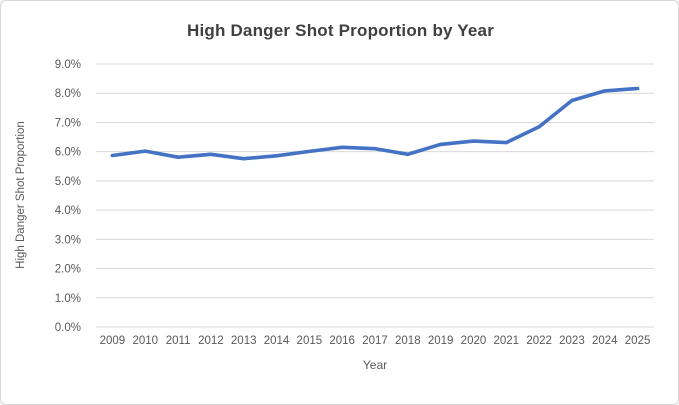  Describe the element at coordinates (244, 341) in the screenshot. I see `x-tick-label: 2013` at that location.